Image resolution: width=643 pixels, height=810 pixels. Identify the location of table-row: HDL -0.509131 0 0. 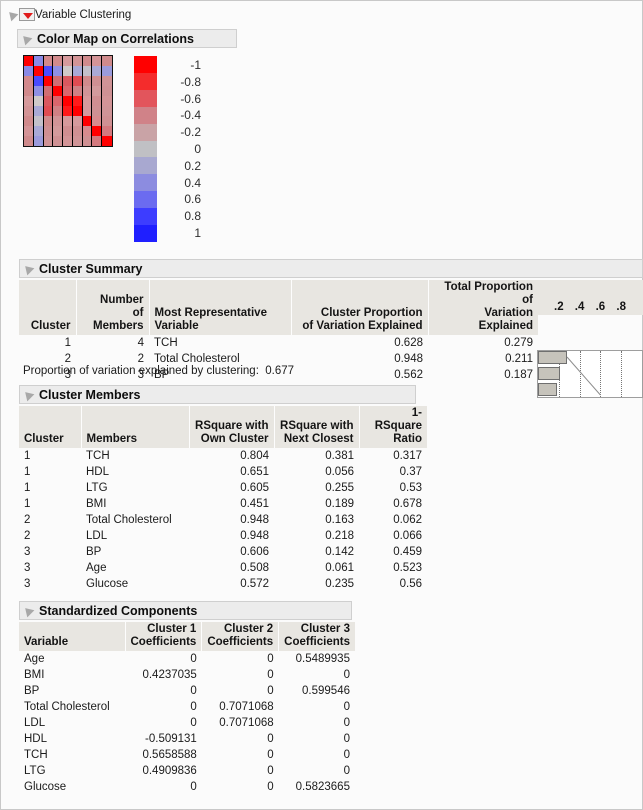
(187, 739).